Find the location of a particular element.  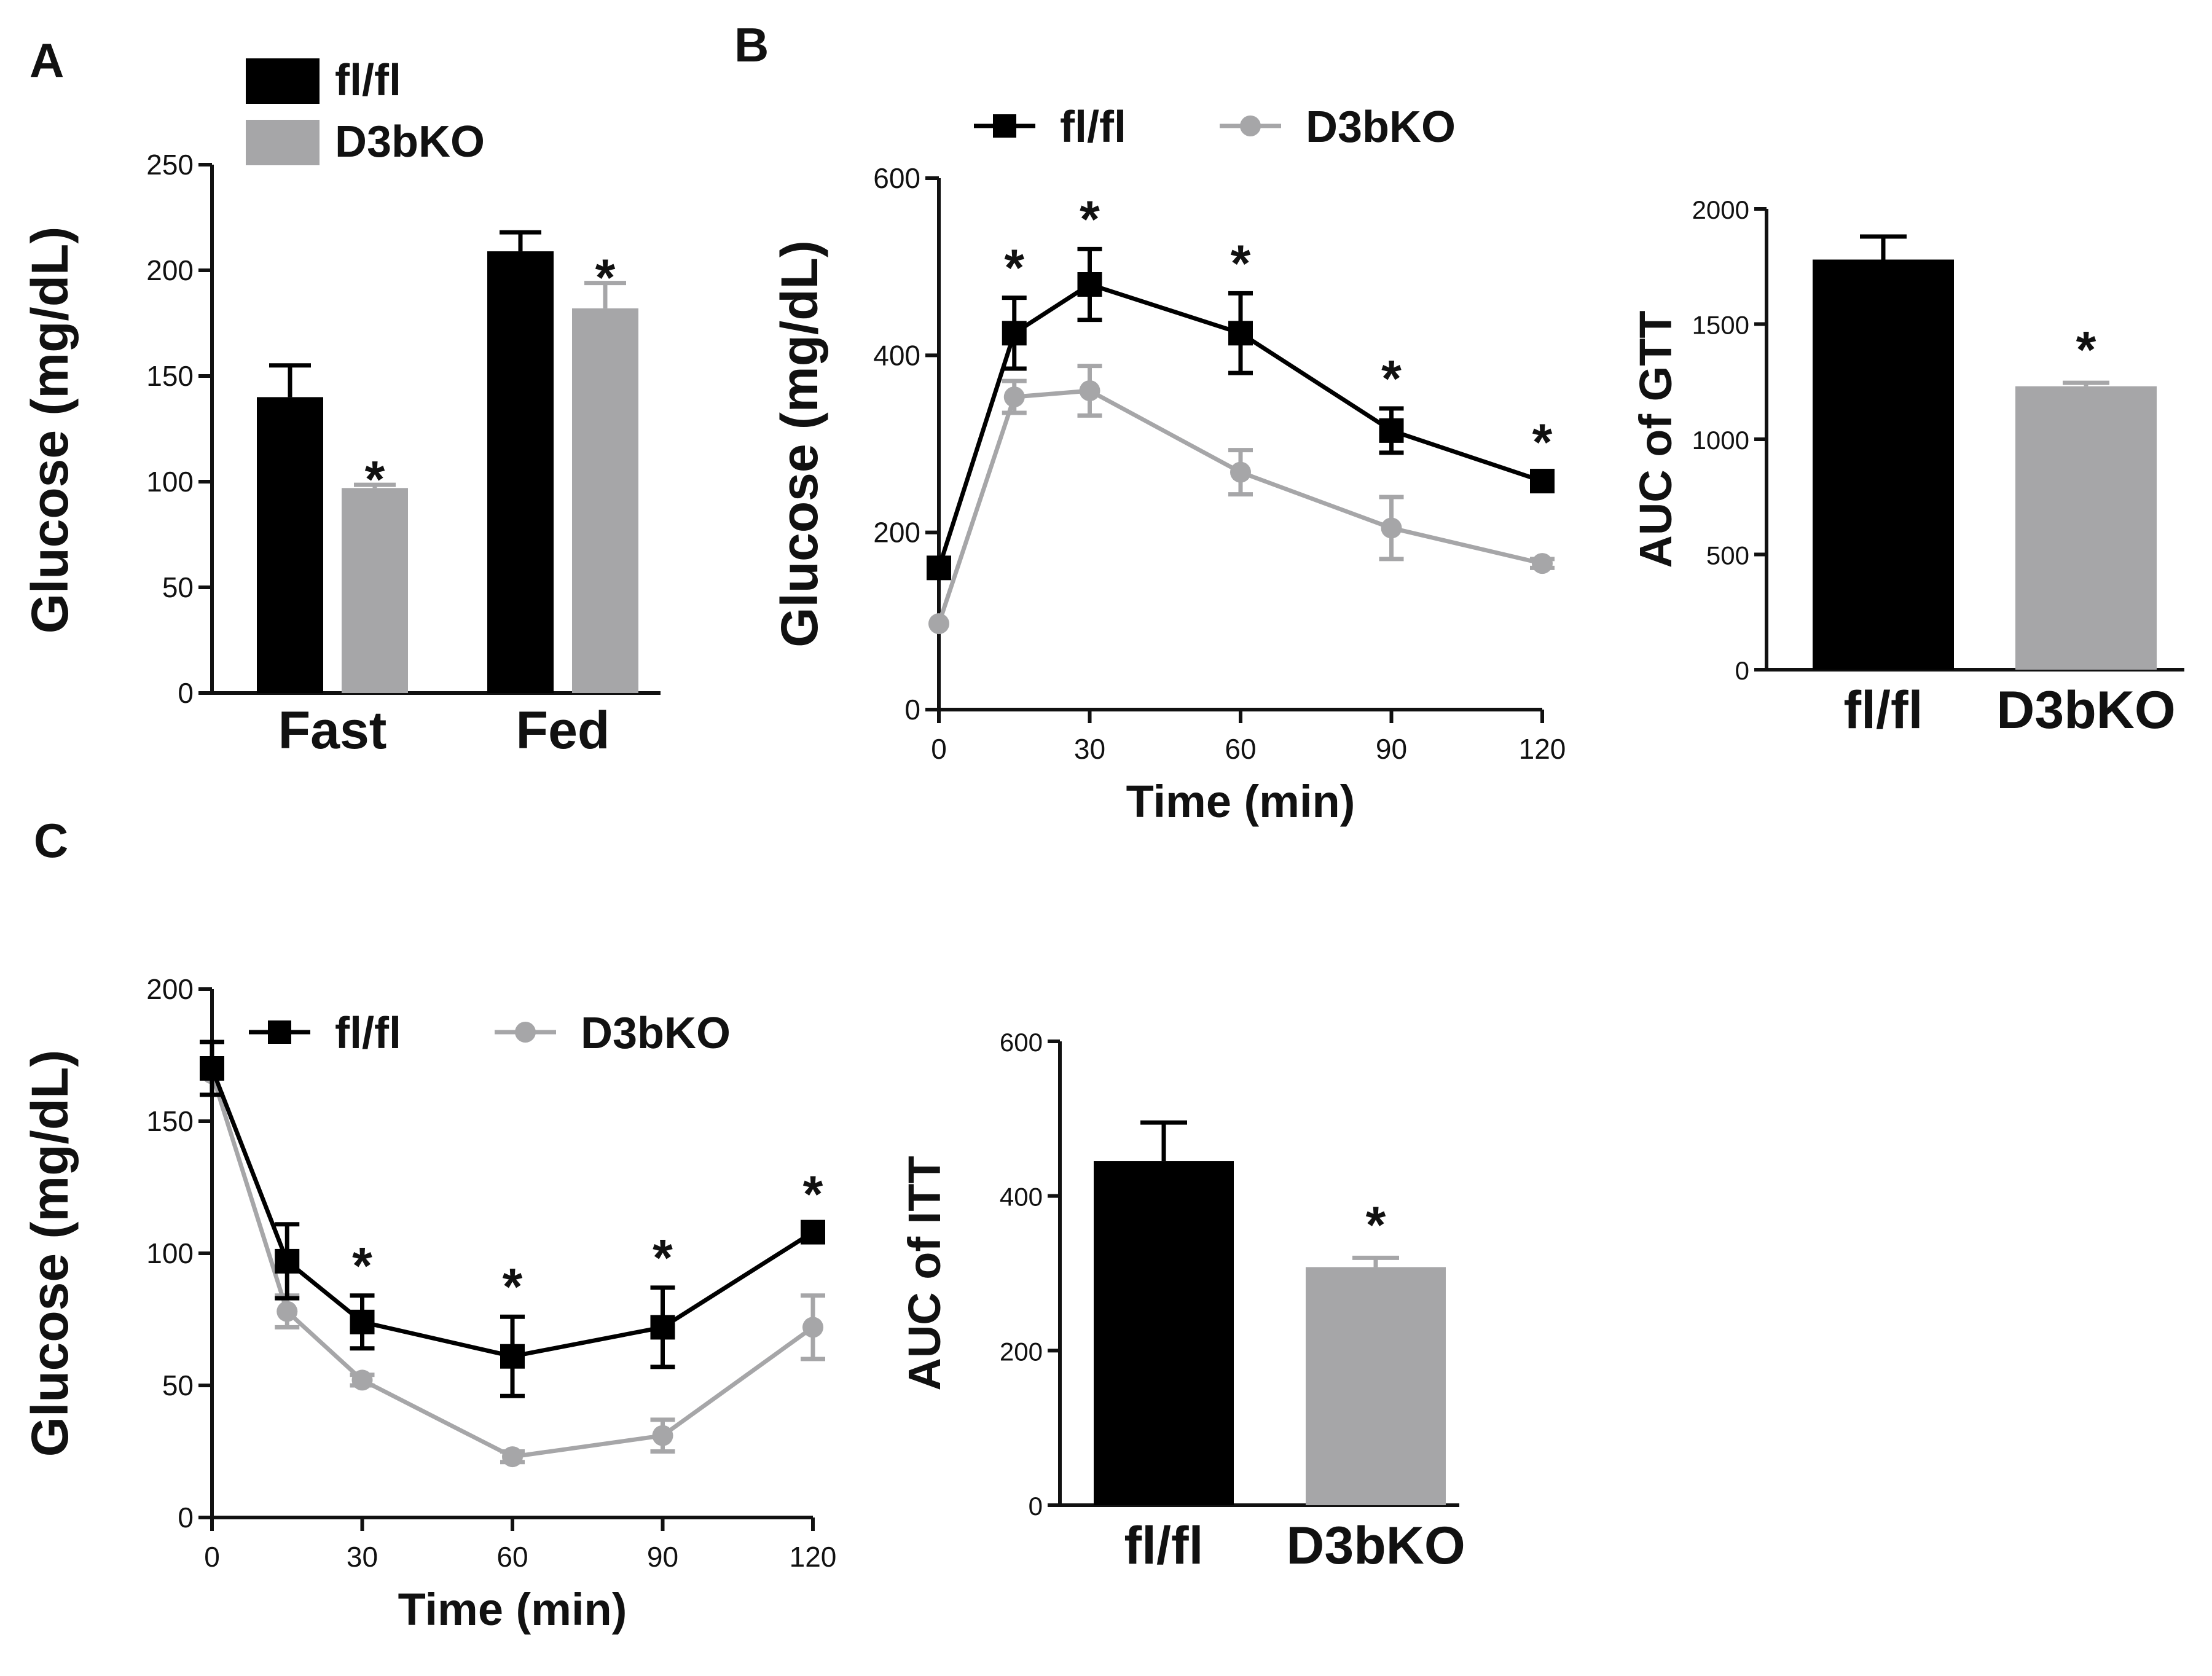

y-axis-label: AUC of ITT is located at coordinates (924, 1273).